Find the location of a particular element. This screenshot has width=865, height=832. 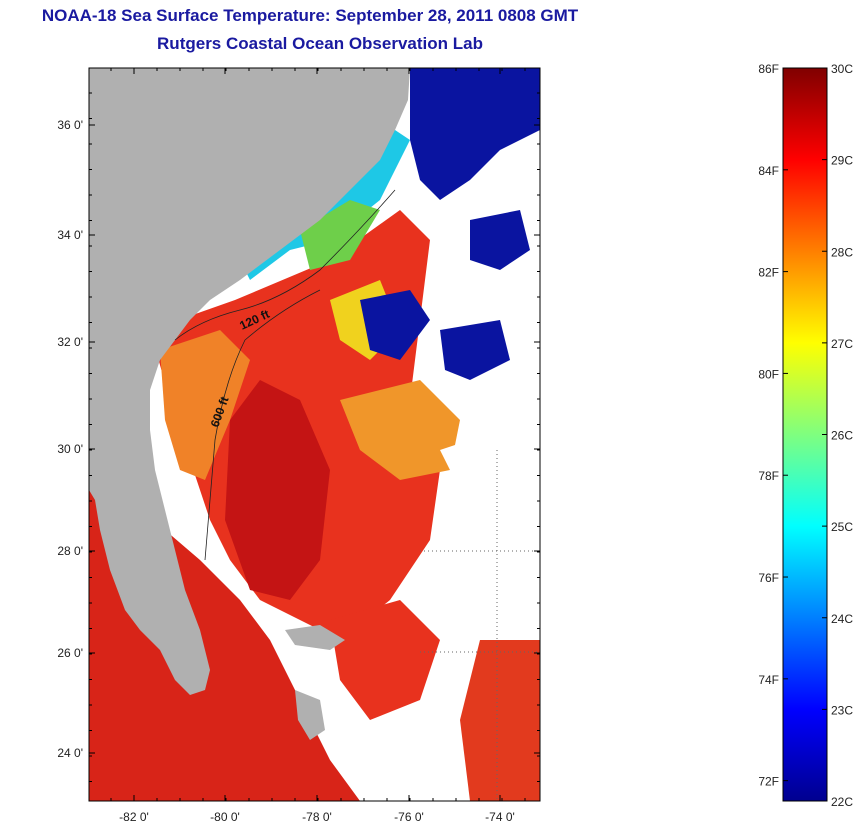

lon-tick-label: -74 0' is located at coordinates (500, 817).